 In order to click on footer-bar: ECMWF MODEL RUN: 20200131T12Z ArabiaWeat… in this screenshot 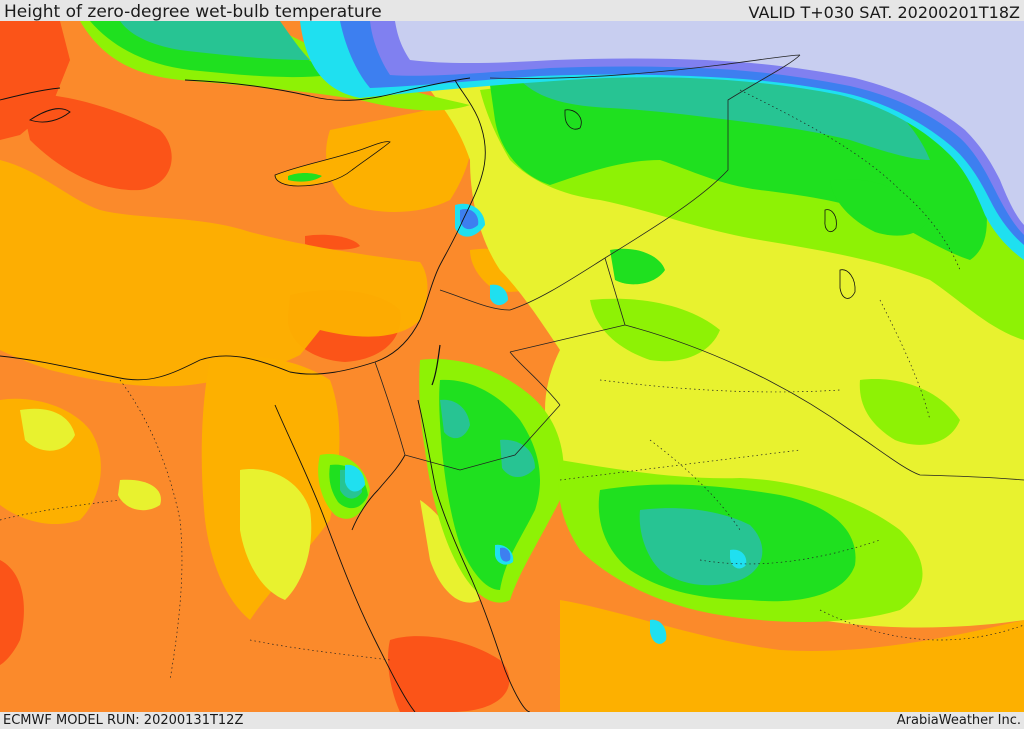, I will do `click(512, 720)`.